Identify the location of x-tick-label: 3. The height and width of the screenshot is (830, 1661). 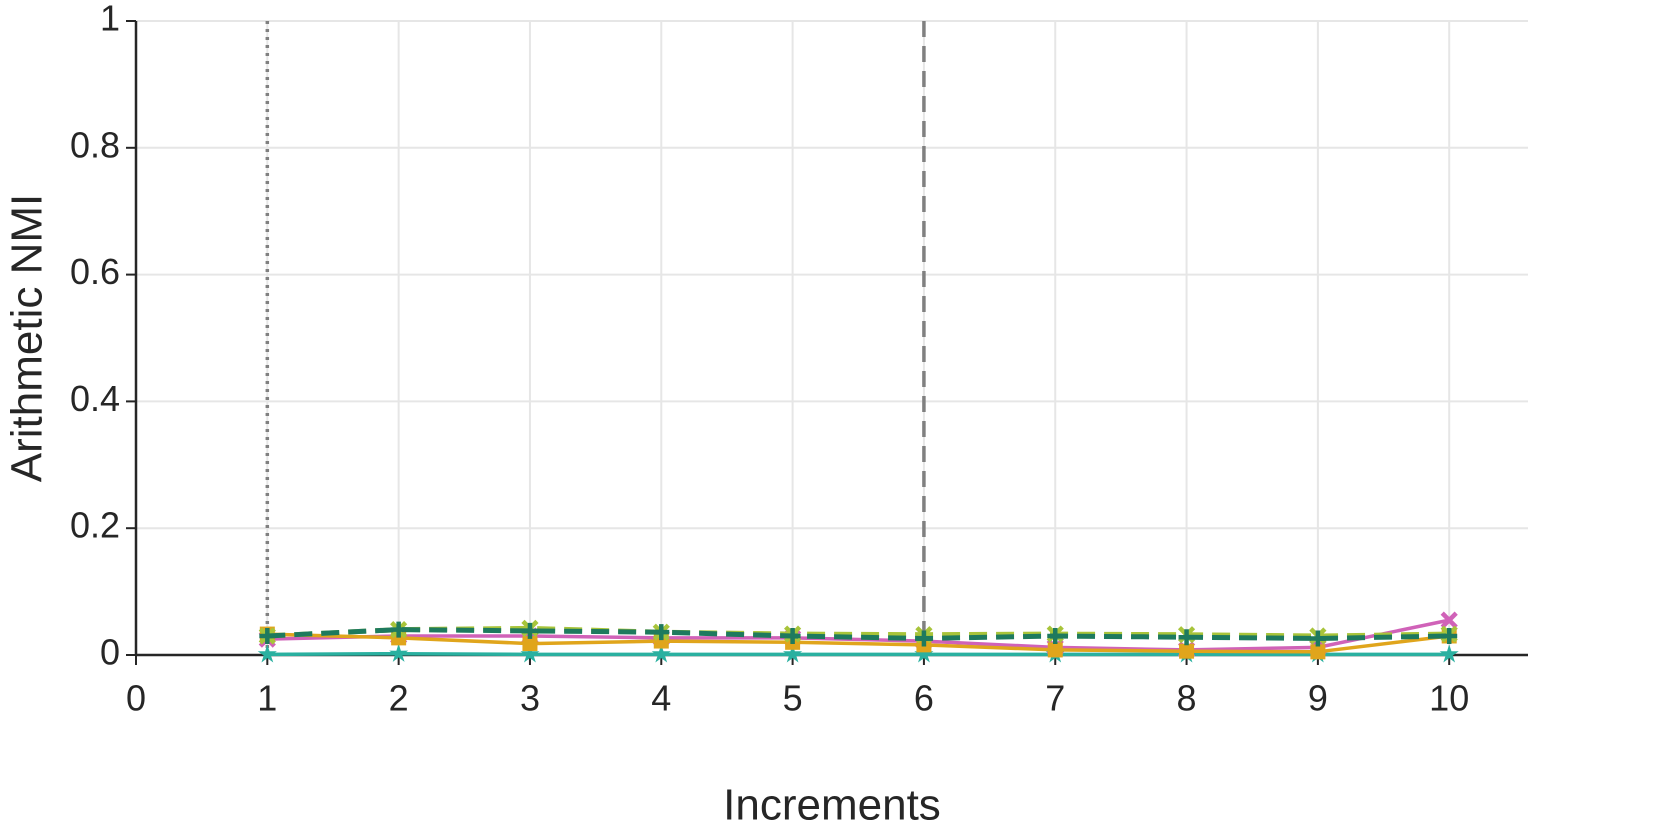
(530, 698).